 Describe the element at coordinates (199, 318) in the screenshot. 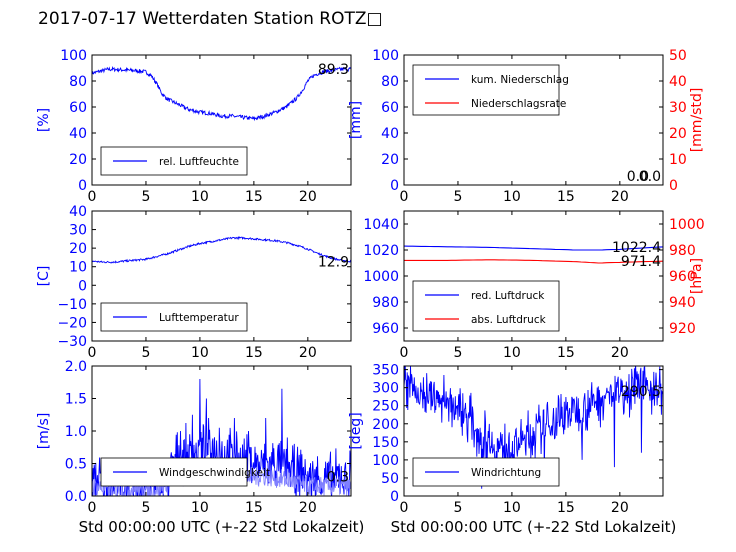

I see `legend-label: Lufttemperatur` at that location.